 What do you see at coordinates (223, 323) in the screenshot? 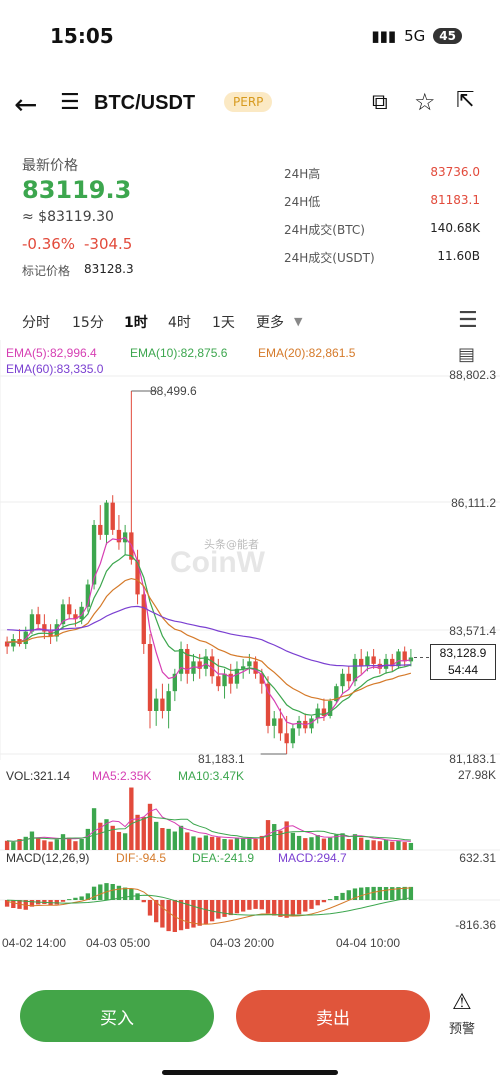
I see `tab-1d: 1天` at bounding box center [223, 323].